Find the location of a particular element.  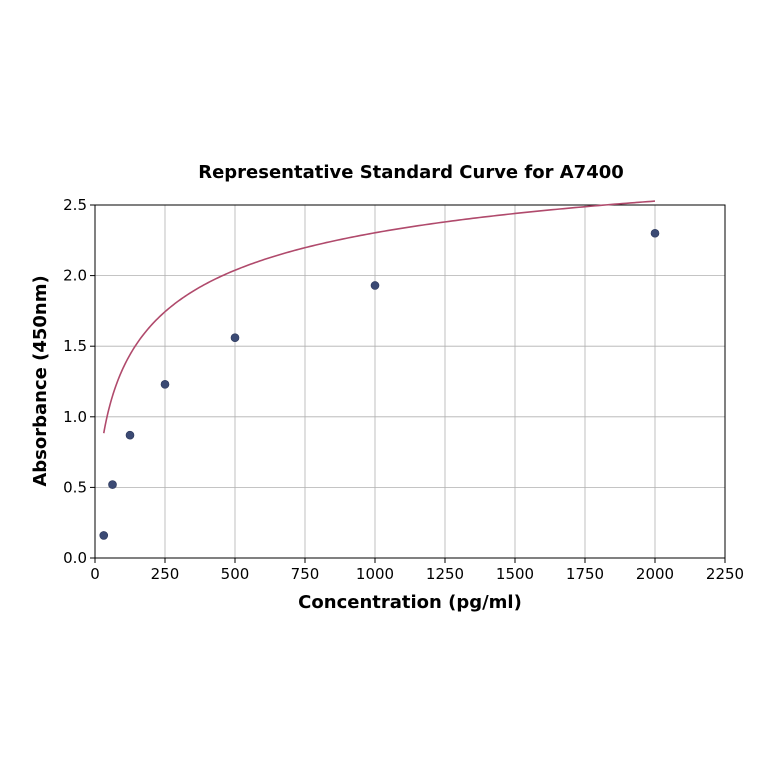

x-tick-label: 1000 is located at coordinates (375, 574).